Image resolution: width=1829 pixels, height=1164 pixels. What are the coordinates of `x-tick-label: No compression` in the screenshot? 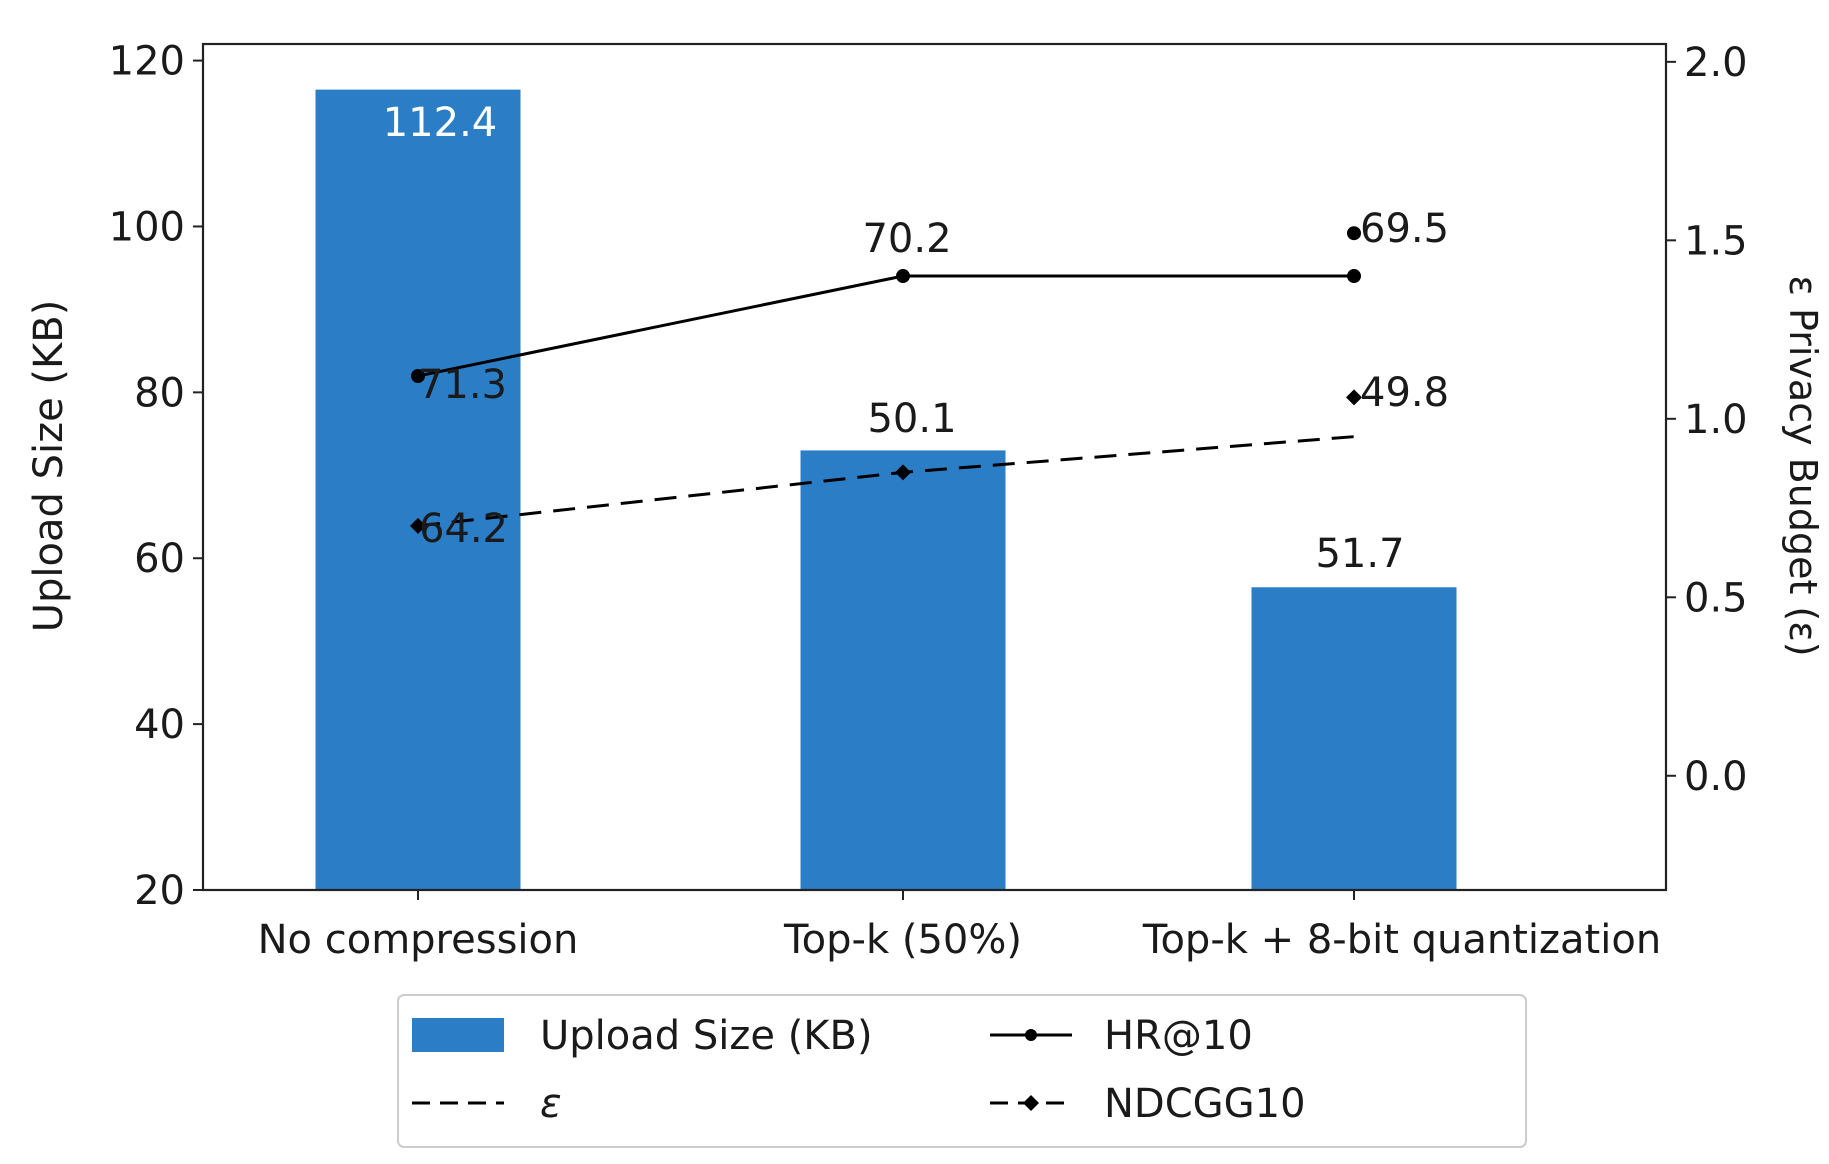 It's located at (418, 940).